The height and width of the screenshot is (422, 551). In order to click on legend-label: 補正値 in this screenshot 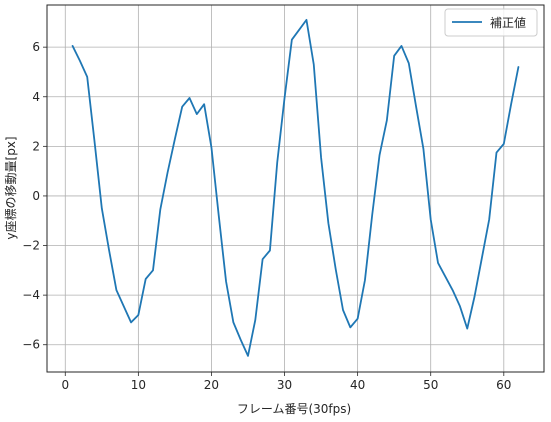, I will do `click(508, 22)`.